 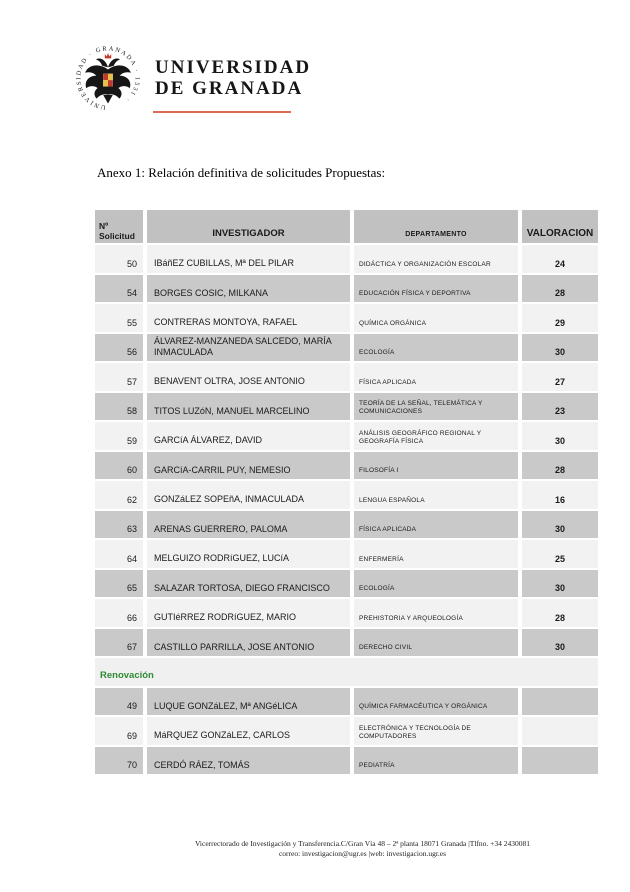 I want to click on cell-departamento: EDUCACIÓN FÍSICA Y DEPORTIVA, so click(x=436, y=288).